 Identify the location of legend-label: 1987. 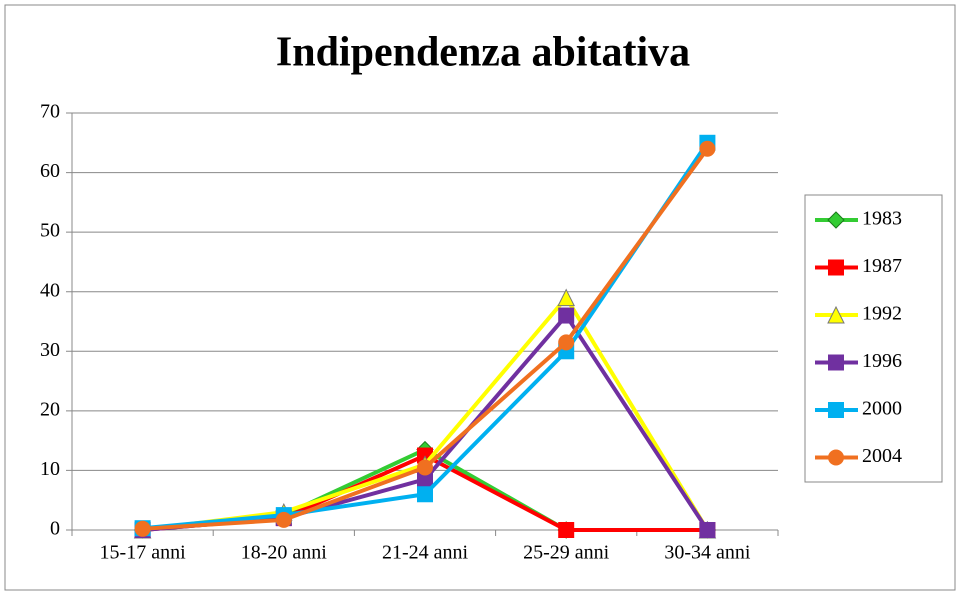
(882, 266).